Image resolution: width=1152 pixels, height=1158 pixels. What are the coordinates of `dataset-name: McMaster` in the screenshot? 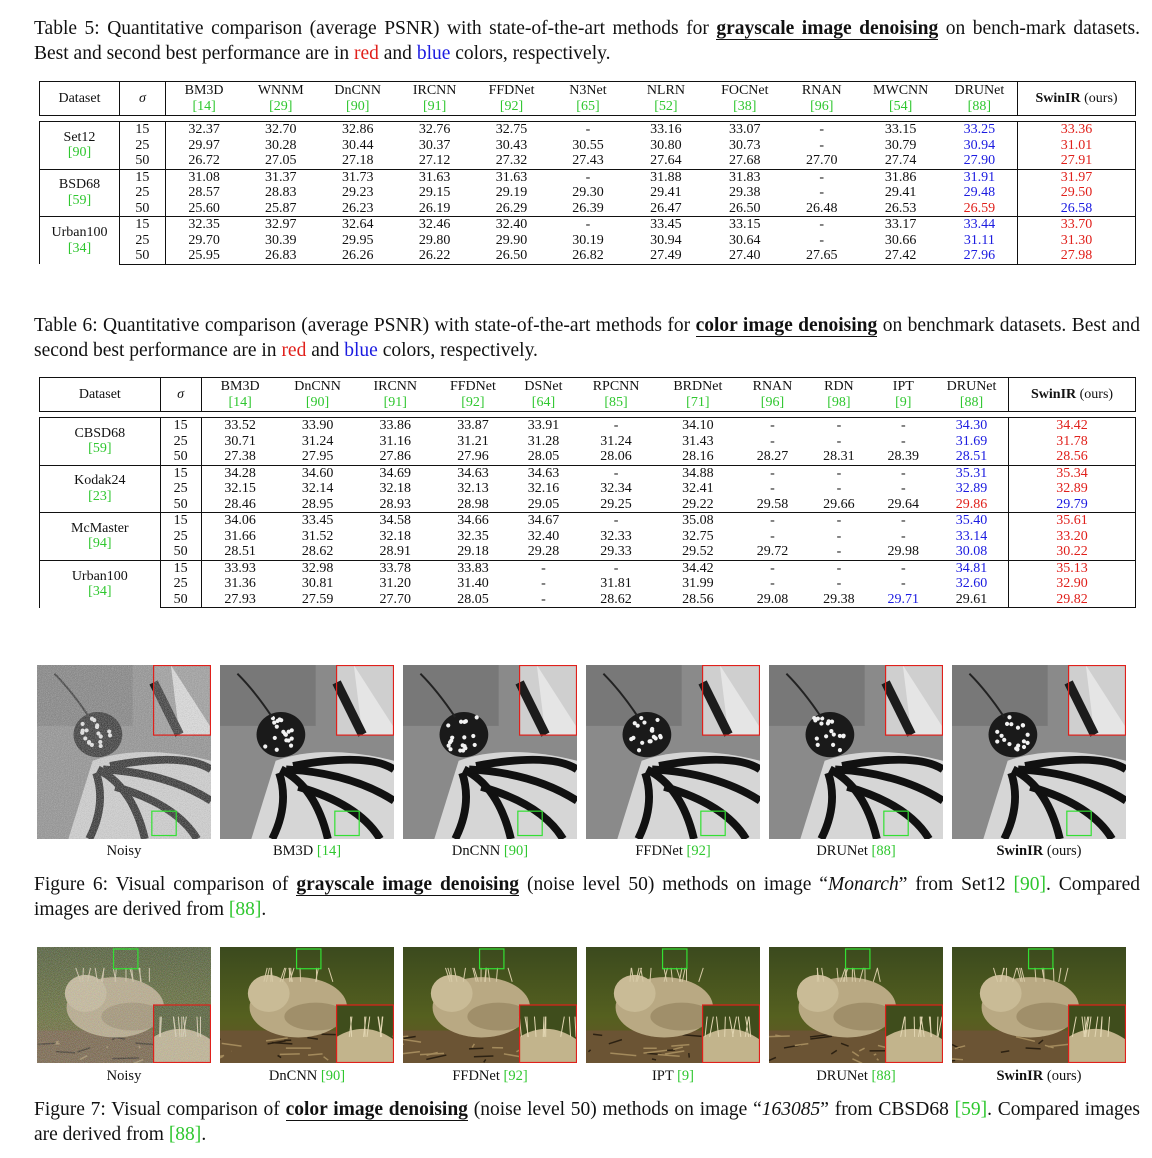 It's located at (100, 528).